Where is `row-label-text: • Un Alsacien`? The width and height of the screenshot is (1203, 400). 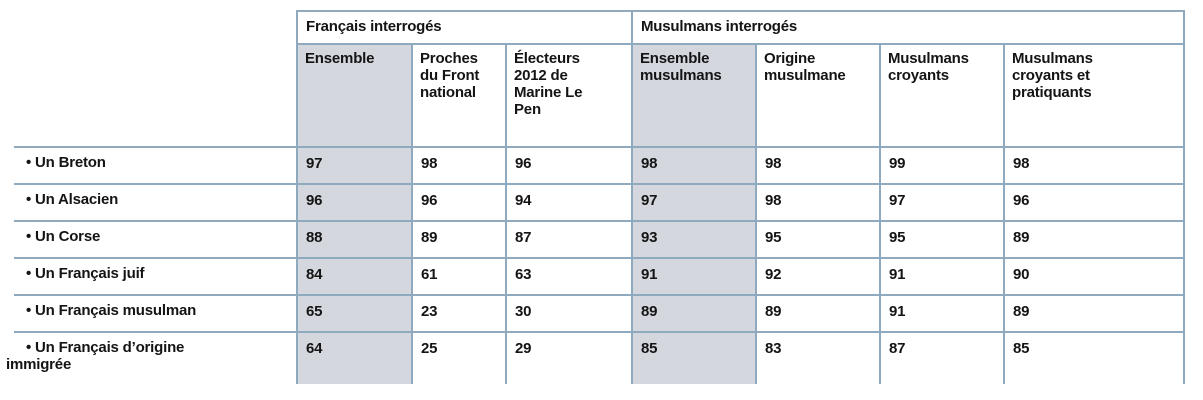 row-label-text: • Un Alsacien is located at coordinates (72, 199).